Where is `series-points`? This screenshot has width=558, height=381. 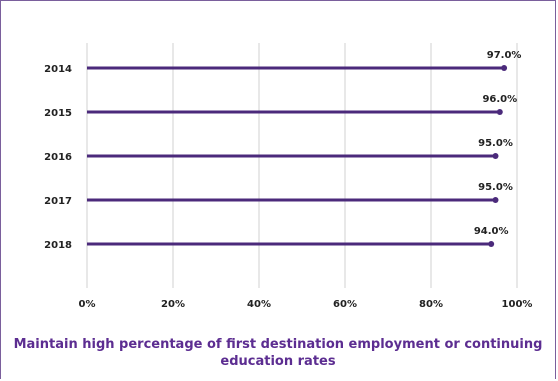 series-points is located at coordinates (498, 156).